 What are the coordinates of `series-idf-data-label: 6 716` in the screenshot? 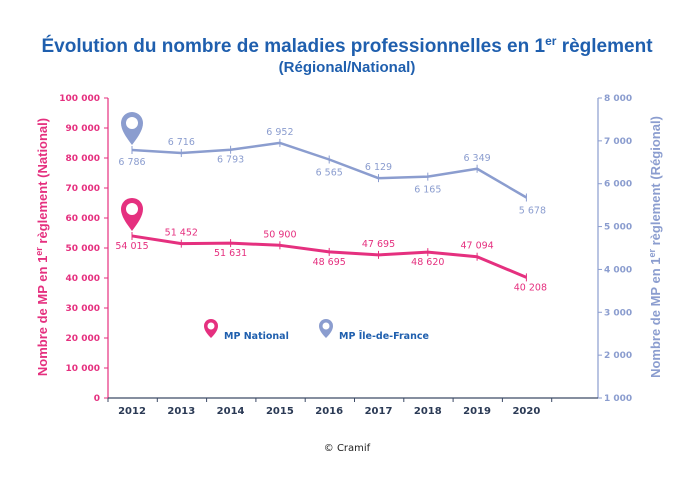 It's located at (181, 142).